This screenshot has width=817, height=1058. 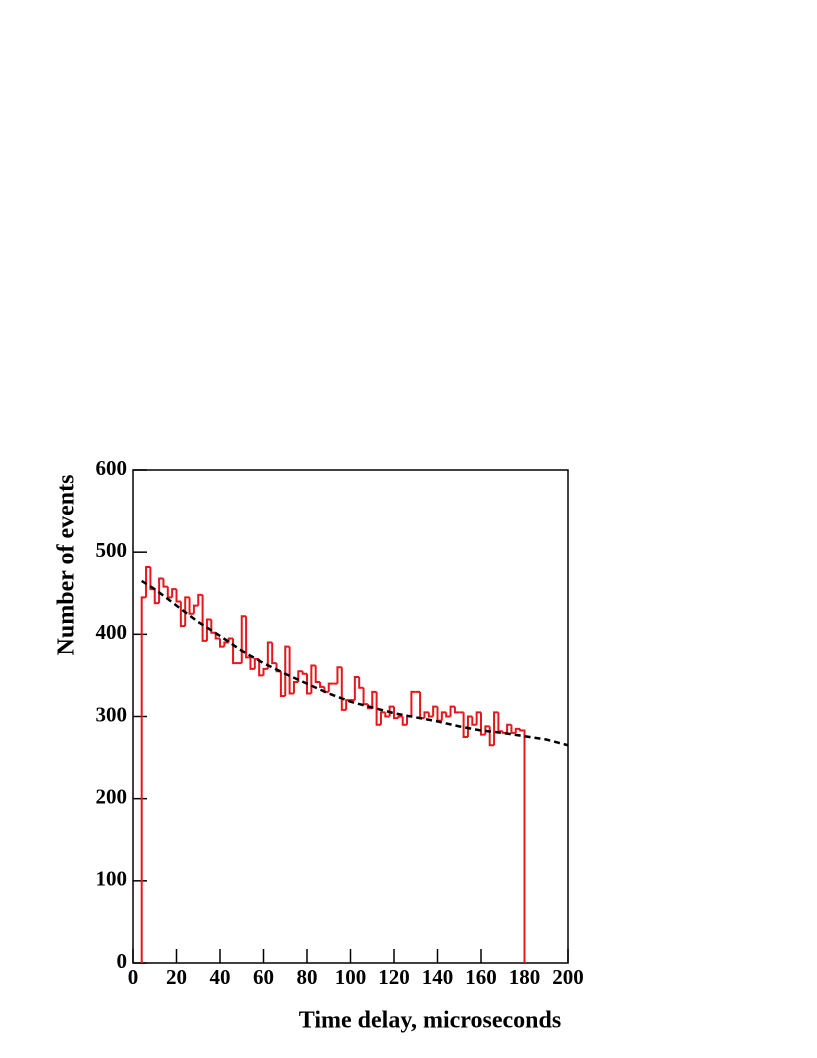 I want to click on x-tick-label: 200, so click(x=568, y=977).